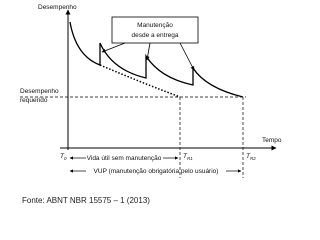 The width and height of the screenshot is (320, 240). What do you see at coordinates (155, 25) in the screenshot?
I see `callout-text: Manutenção` at bounding box center [155, 25].